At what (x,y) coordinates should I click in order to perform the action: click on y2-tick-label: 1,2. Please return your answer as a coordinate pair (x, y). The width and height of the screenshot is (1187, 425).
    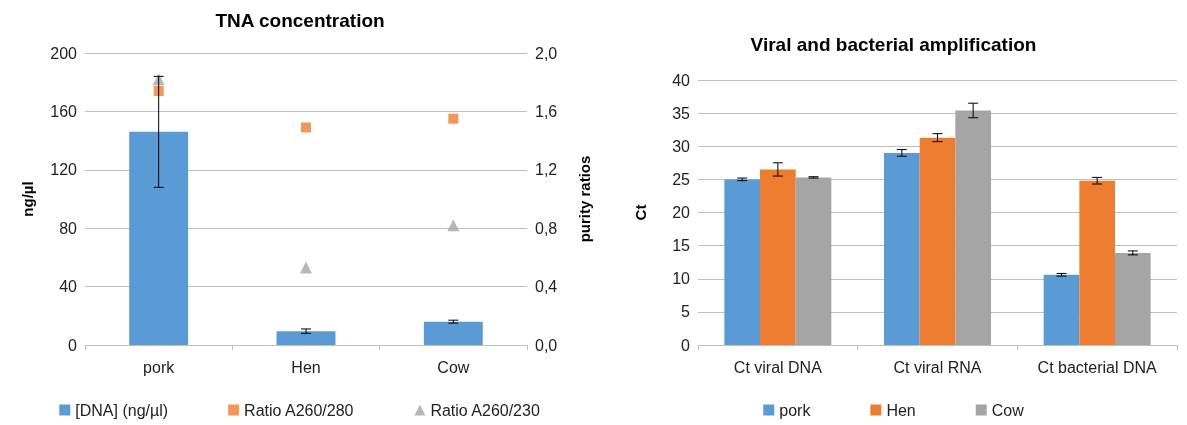
    Looking at the image, I should click on (546, 170).